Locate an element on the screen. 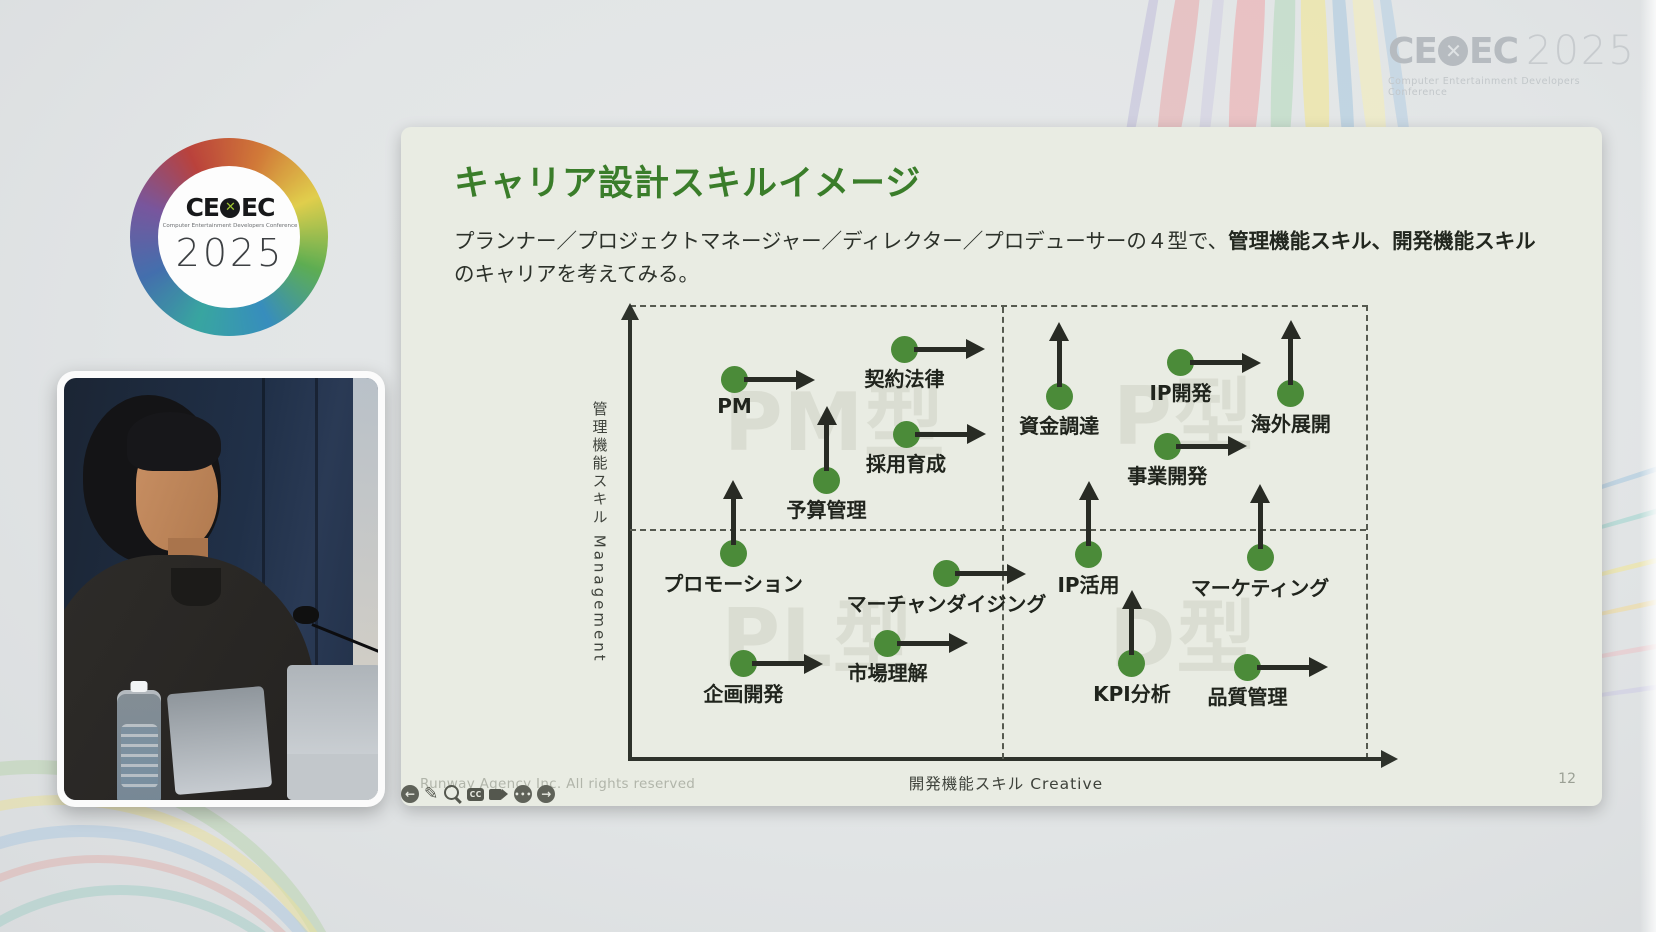  quadrant-divider-vertical is located at coordinates (1002, 533).